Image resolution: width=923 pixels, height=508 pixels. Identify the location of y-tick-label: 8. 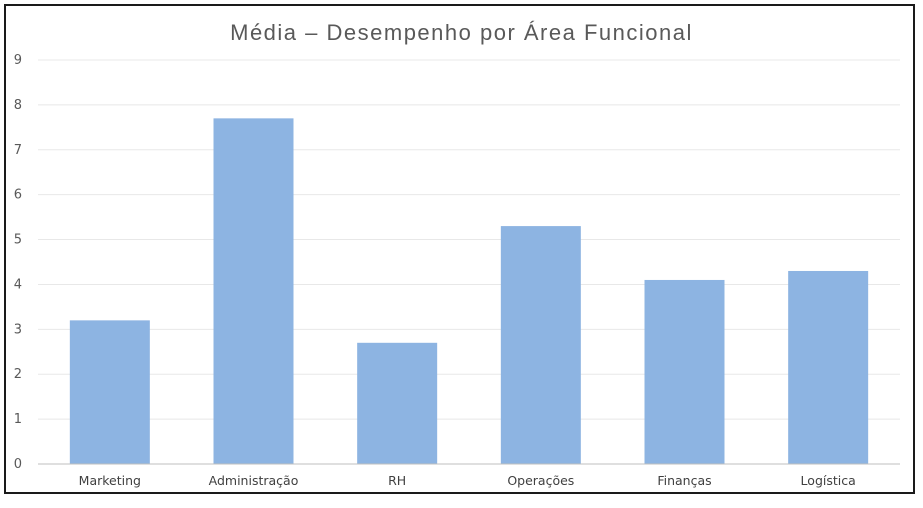
(18, 105).